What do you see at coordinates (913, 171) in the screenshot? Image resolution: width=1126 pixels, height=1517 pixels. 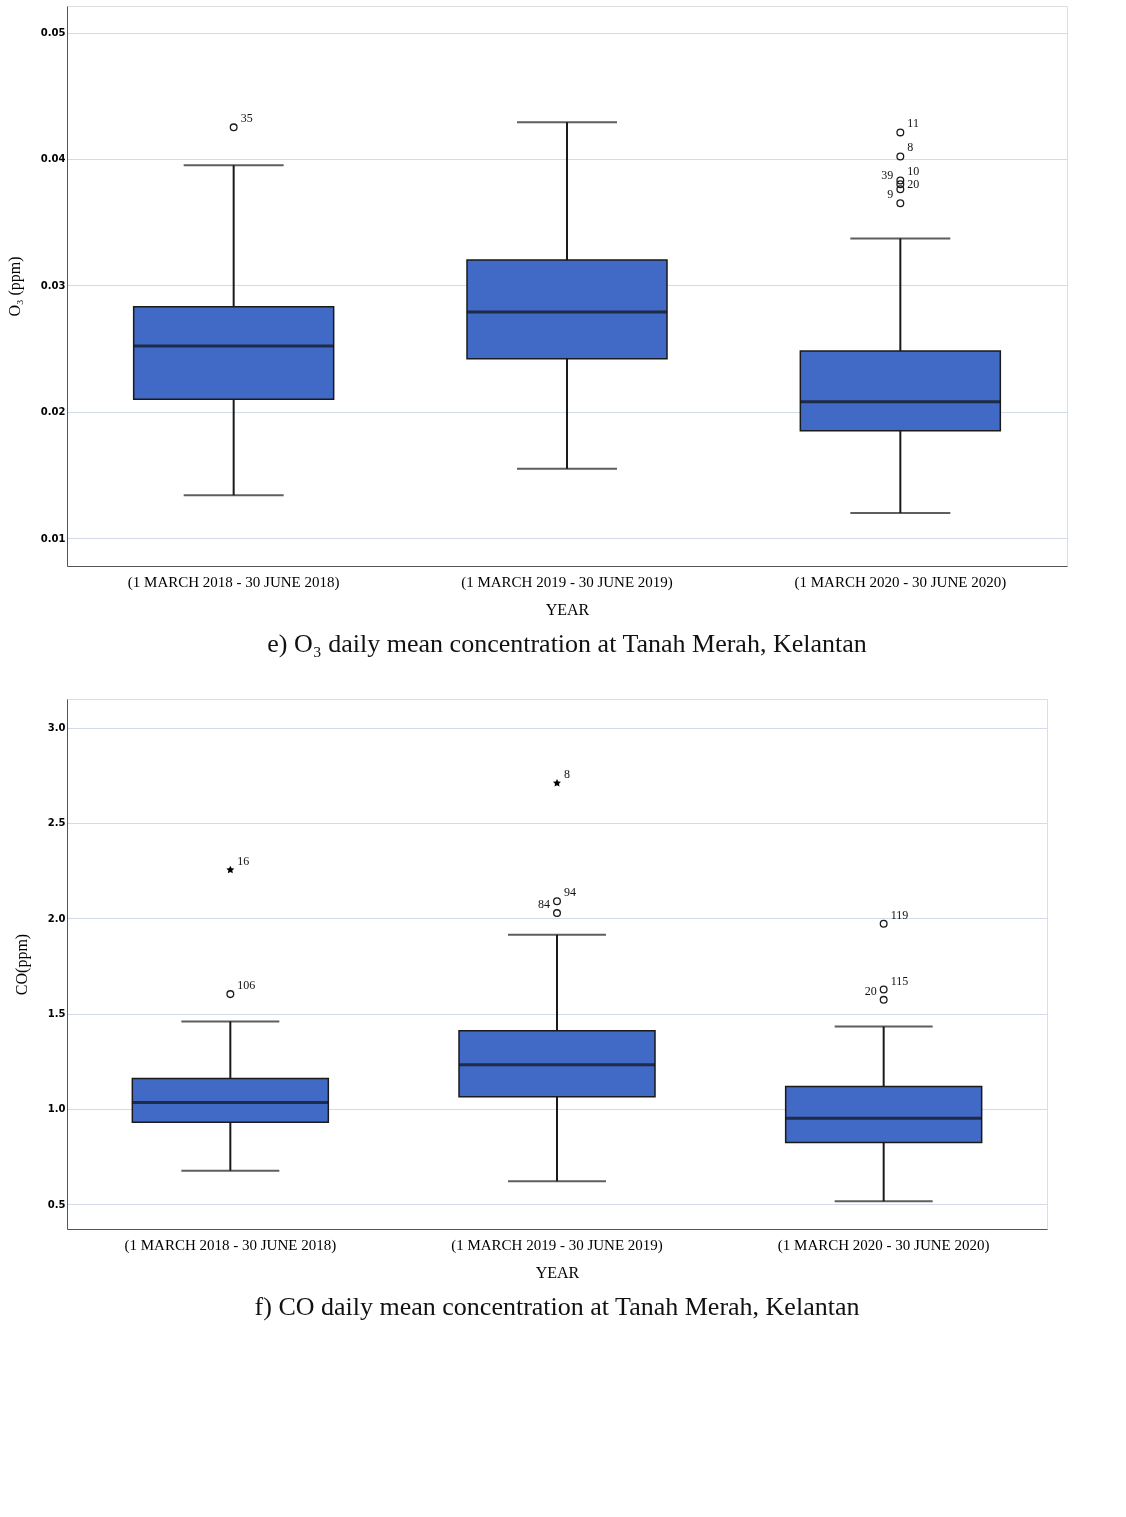 I see `annotation: 10` at bounding box center [913, 171].